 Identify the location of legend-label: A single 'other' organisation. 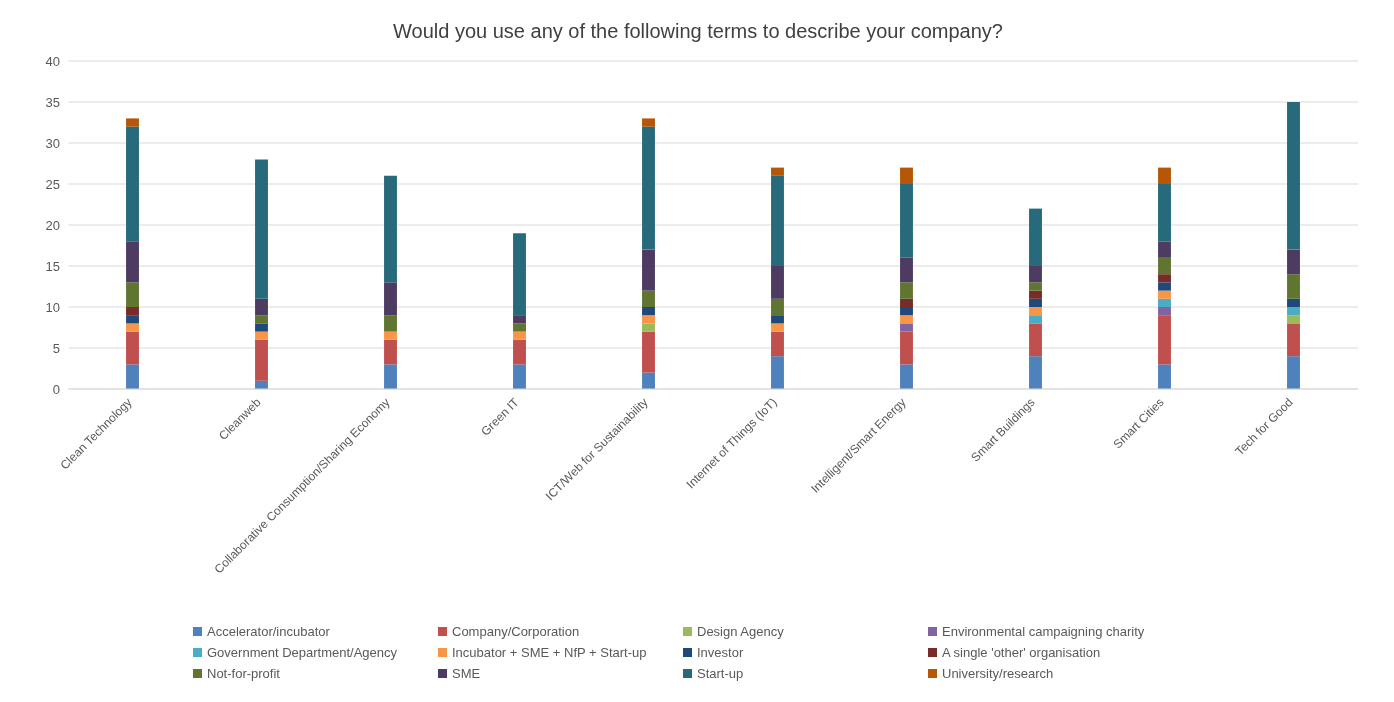
(1021, 652).